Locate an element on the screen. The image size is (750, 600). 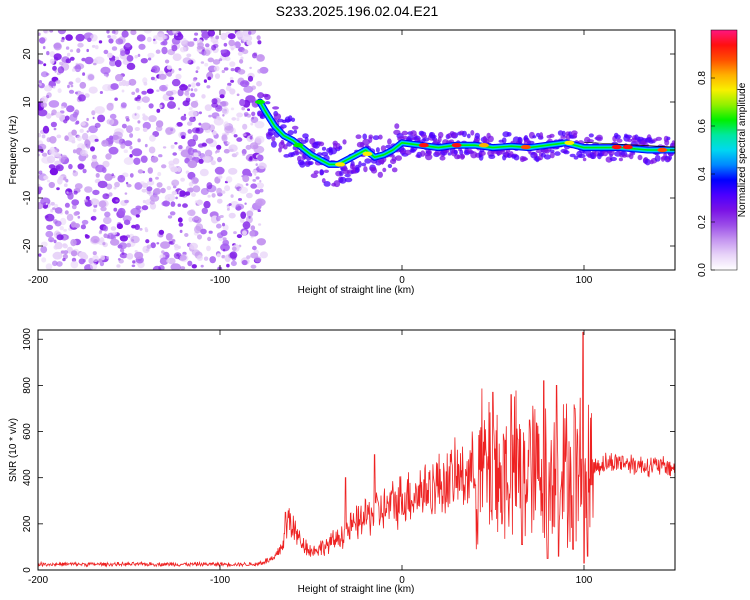
colorbar-tick-label: 0.2 is located at coordinates (702, 222).